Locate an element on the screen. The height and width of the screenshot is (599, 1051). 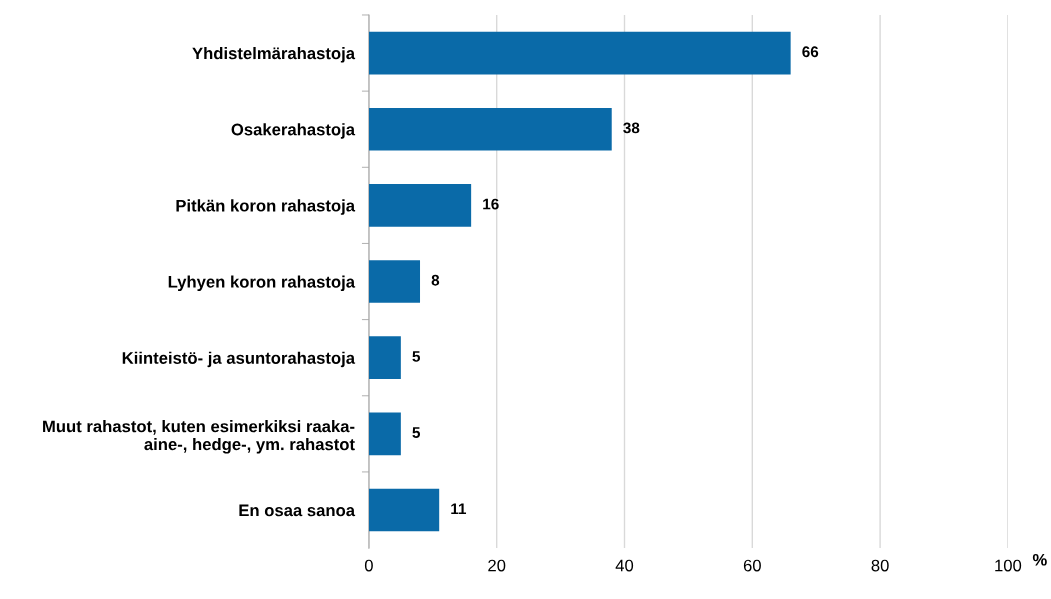
data-label: 8 is located at coordinates (435, 280).